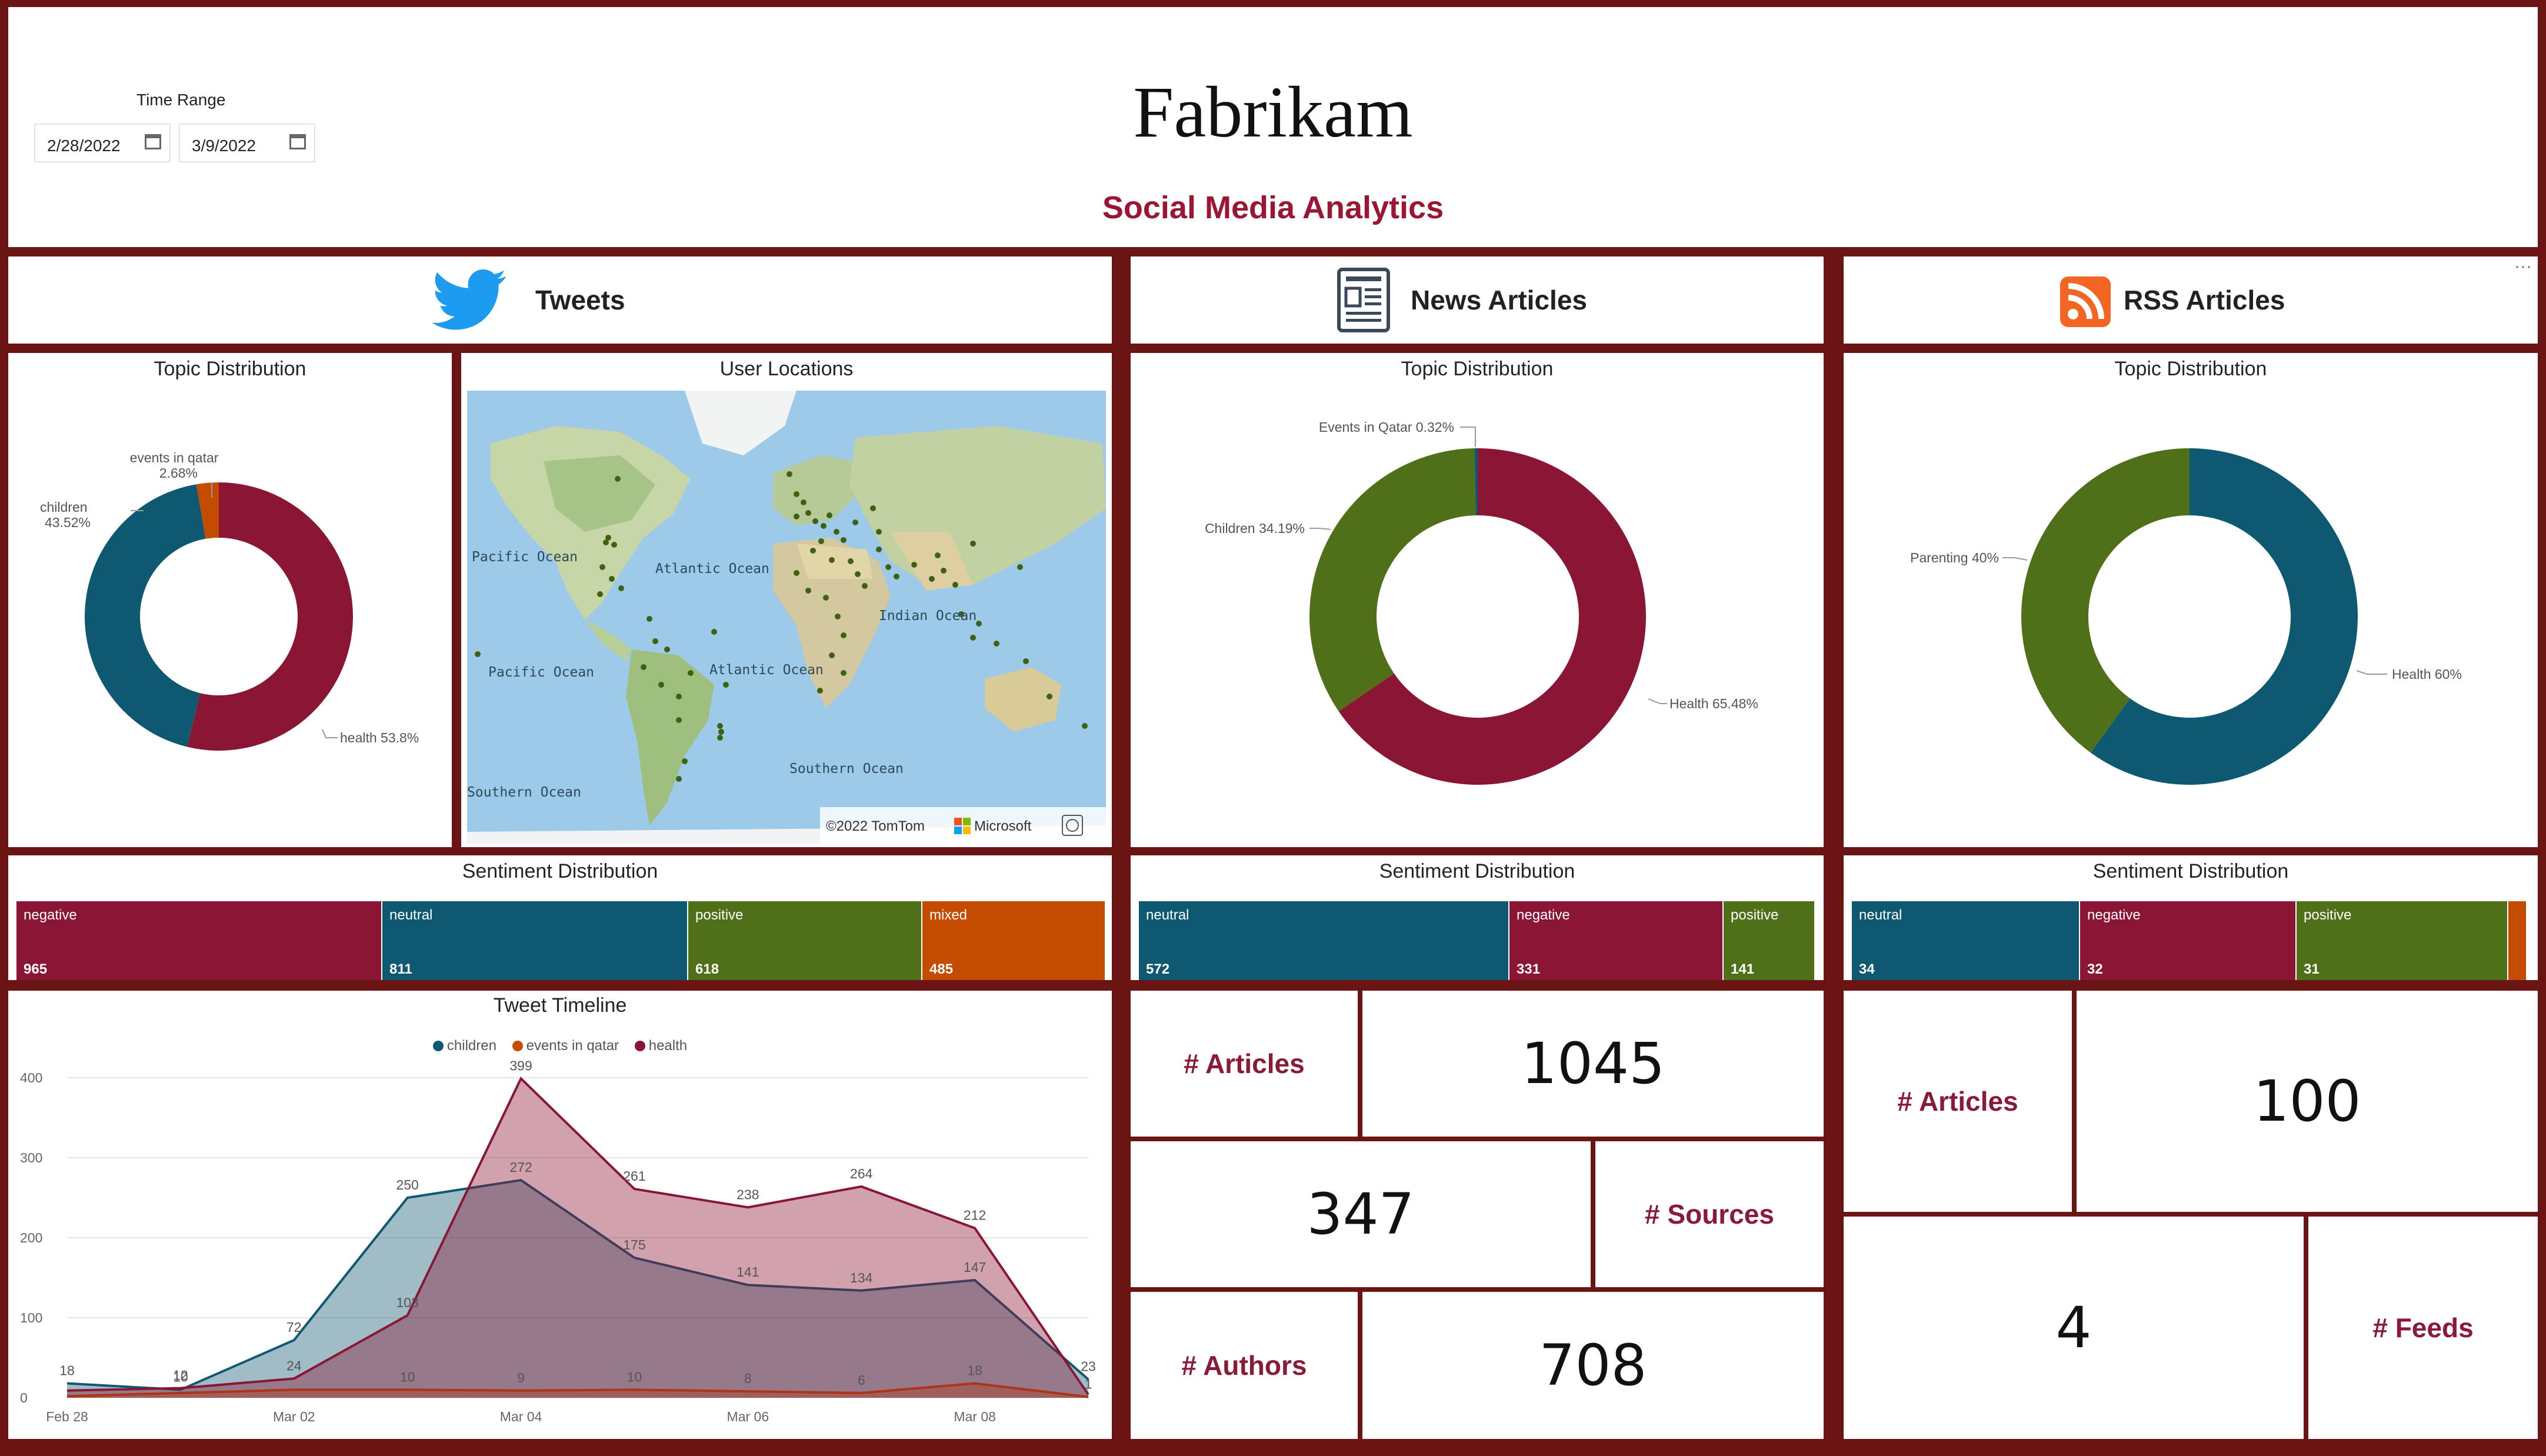 The height and width of the screenshot is (1456, 2546). I want to click on data-label: 250, so click(407, 1184).